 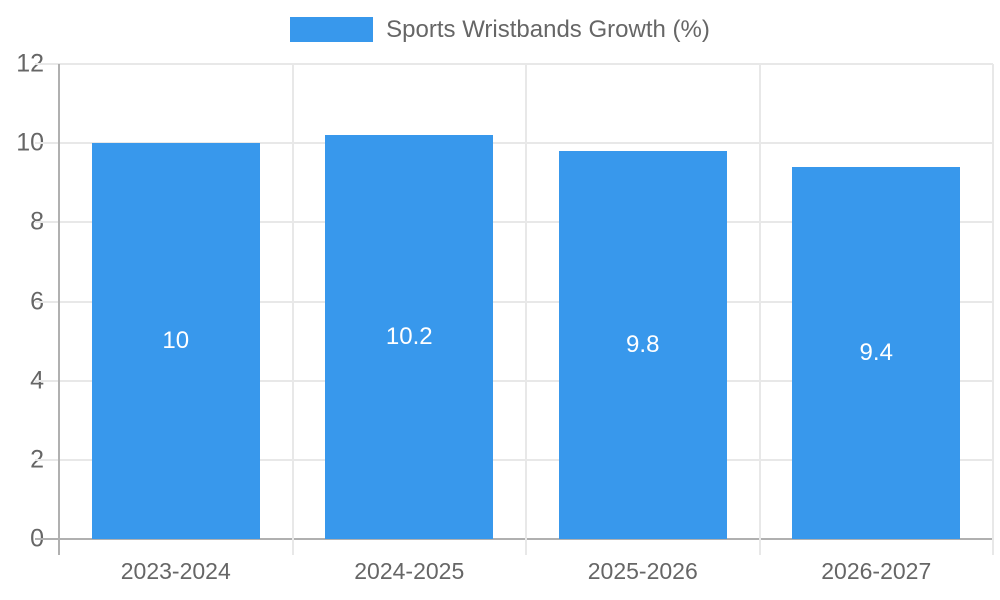 I want to click on x-axis-labels: 2023-2024 2024-2025 2025-2026 2026-2027, so click(x=526, y=572).